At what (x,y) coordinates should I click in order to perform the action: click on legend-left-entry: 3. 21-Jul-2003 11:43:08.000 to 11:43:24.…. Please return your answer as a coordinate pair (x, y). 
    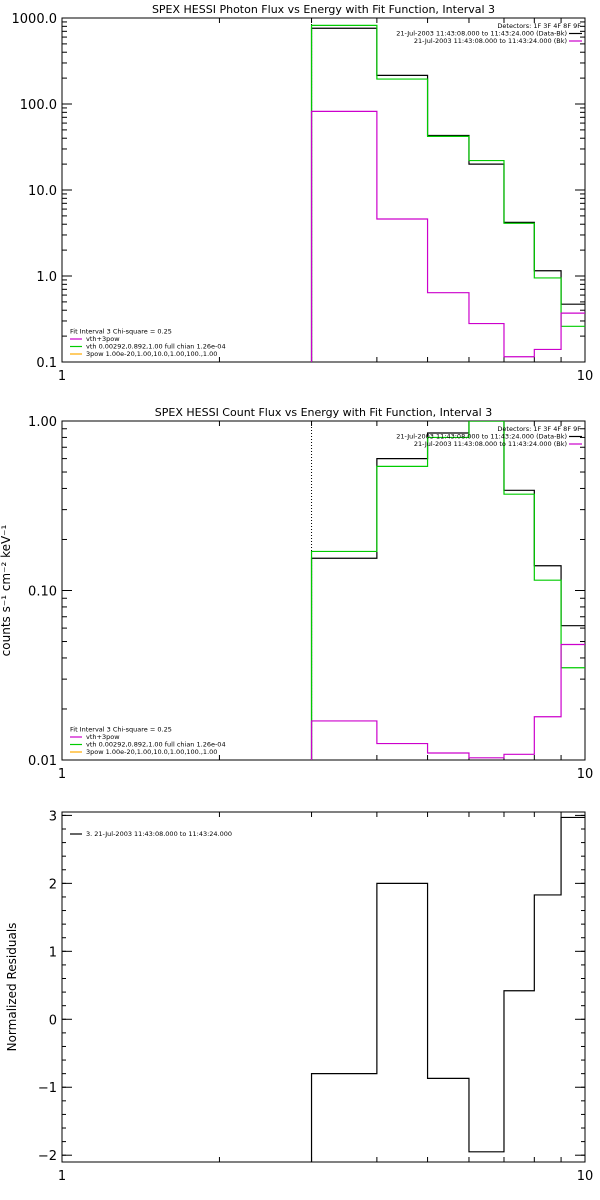
    Looking at the image, I should click on (159, 834).